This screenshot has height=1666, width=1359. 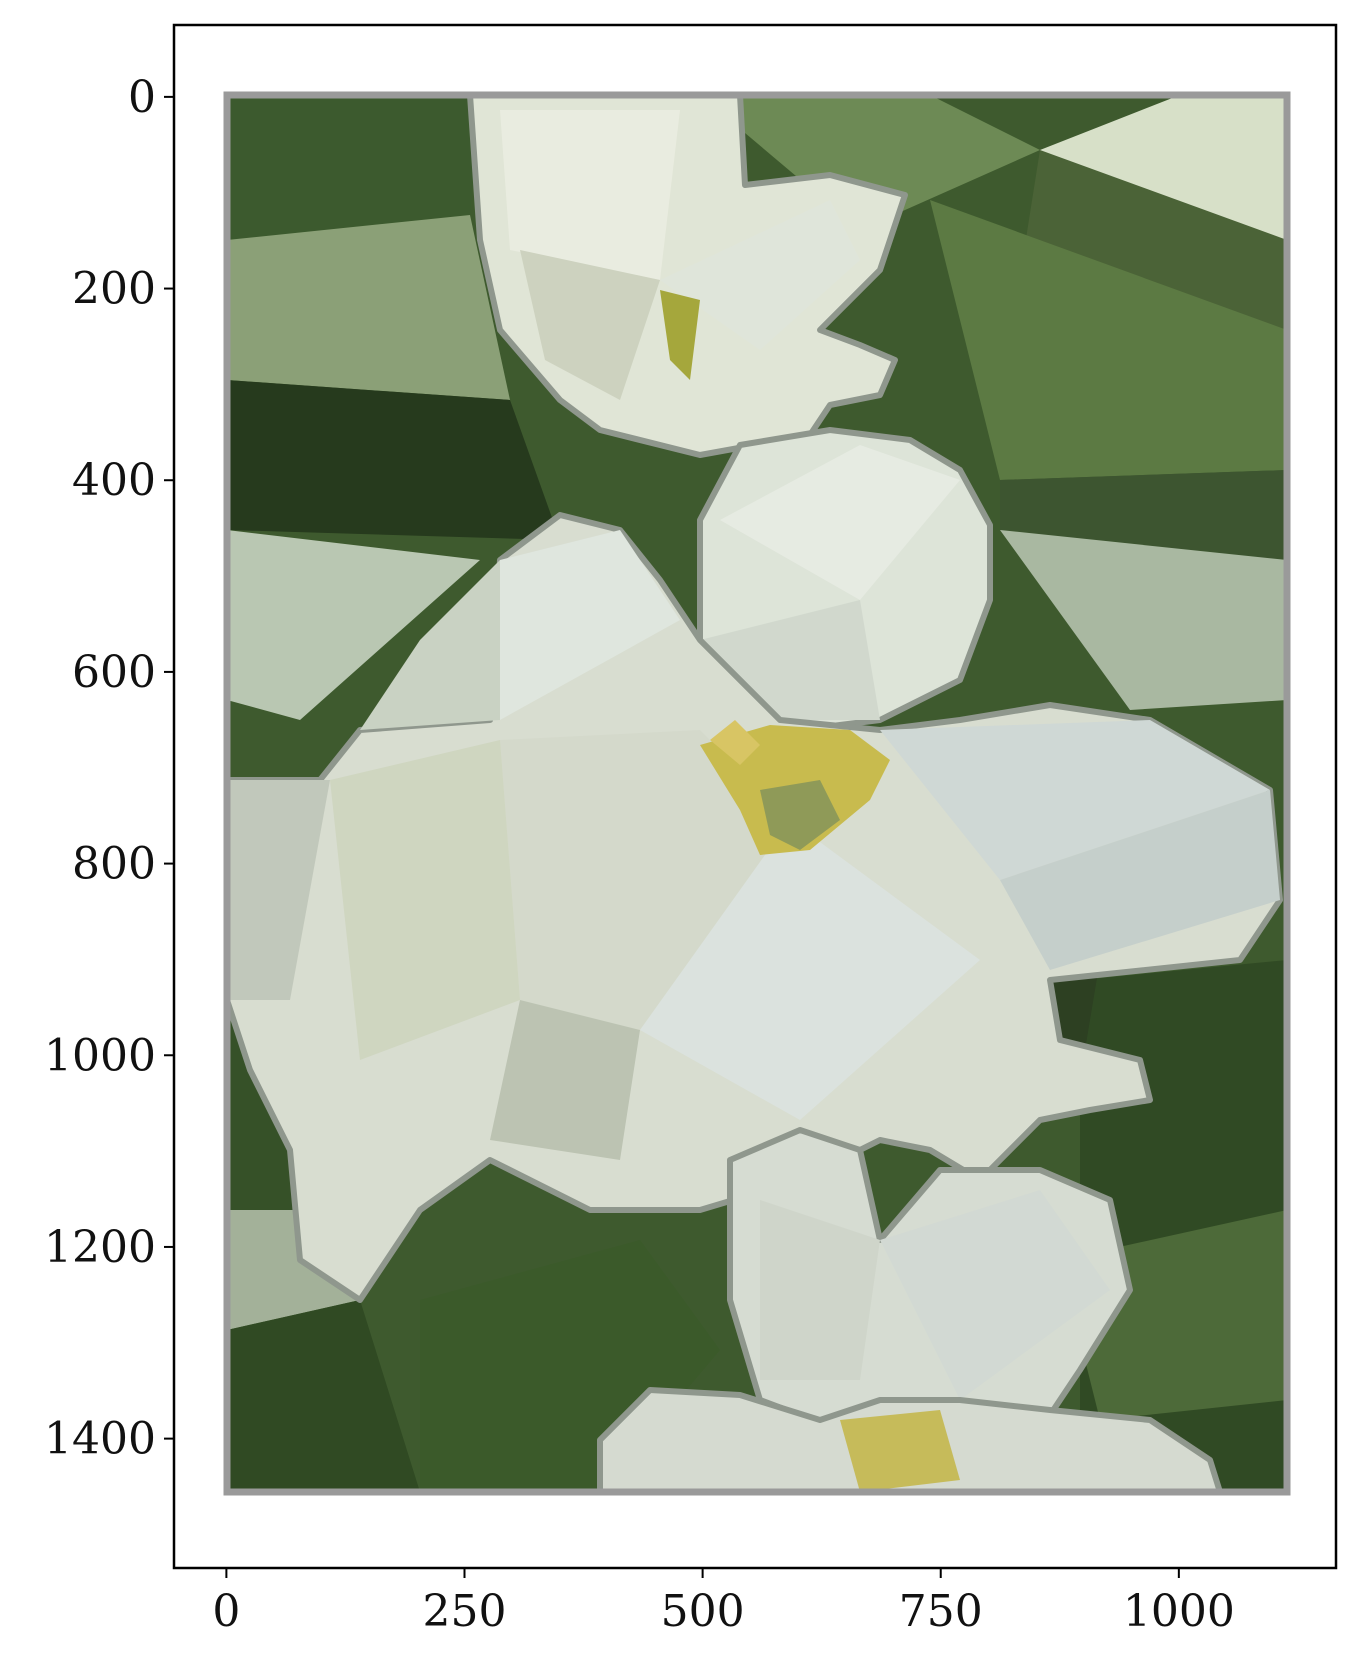 What do you see at coordinates (930, 1285) in the screenshot?
I see `flower-bottom` at bounding box center [930, 1285].